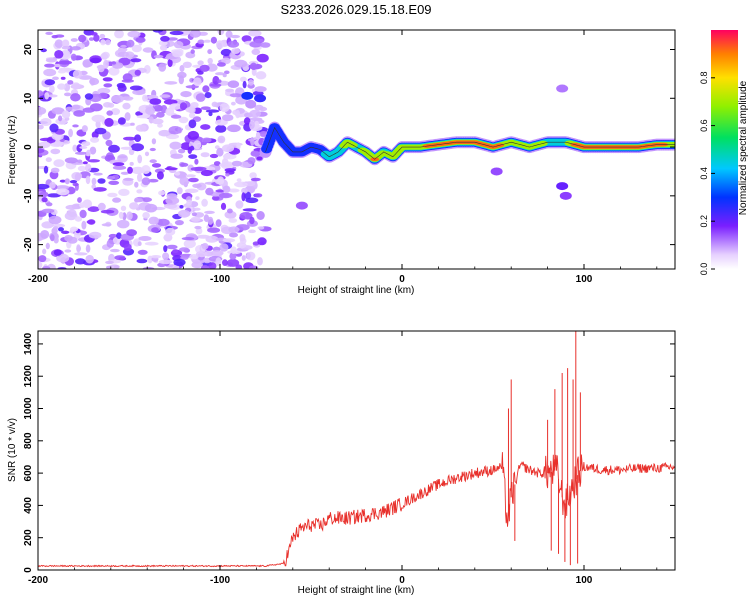  What do you see at coordinates (12, 150) in the screenshot?
I see `spectrogram-ylabel: Frequency (Hz)` at bounding box center [12, 150].